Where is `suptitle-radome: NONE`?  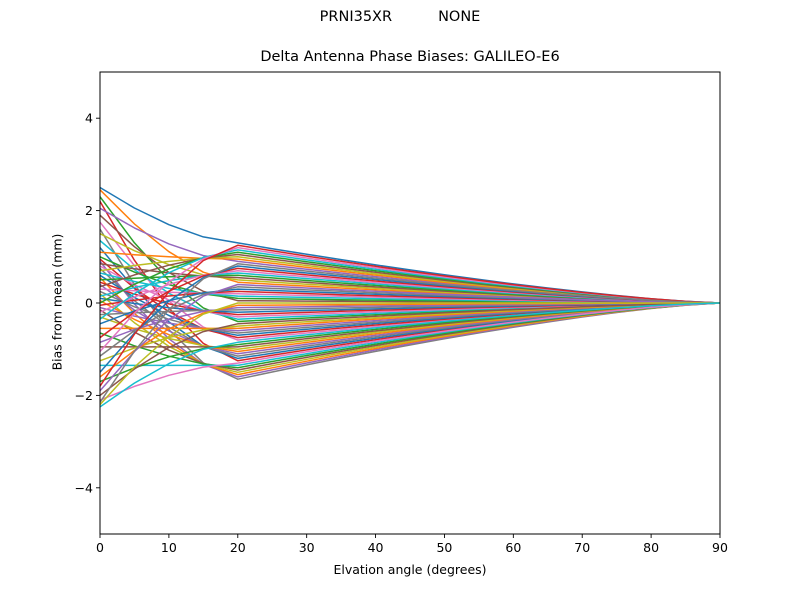 suptitle-radome: NONE is located at coordinates (459, 17).